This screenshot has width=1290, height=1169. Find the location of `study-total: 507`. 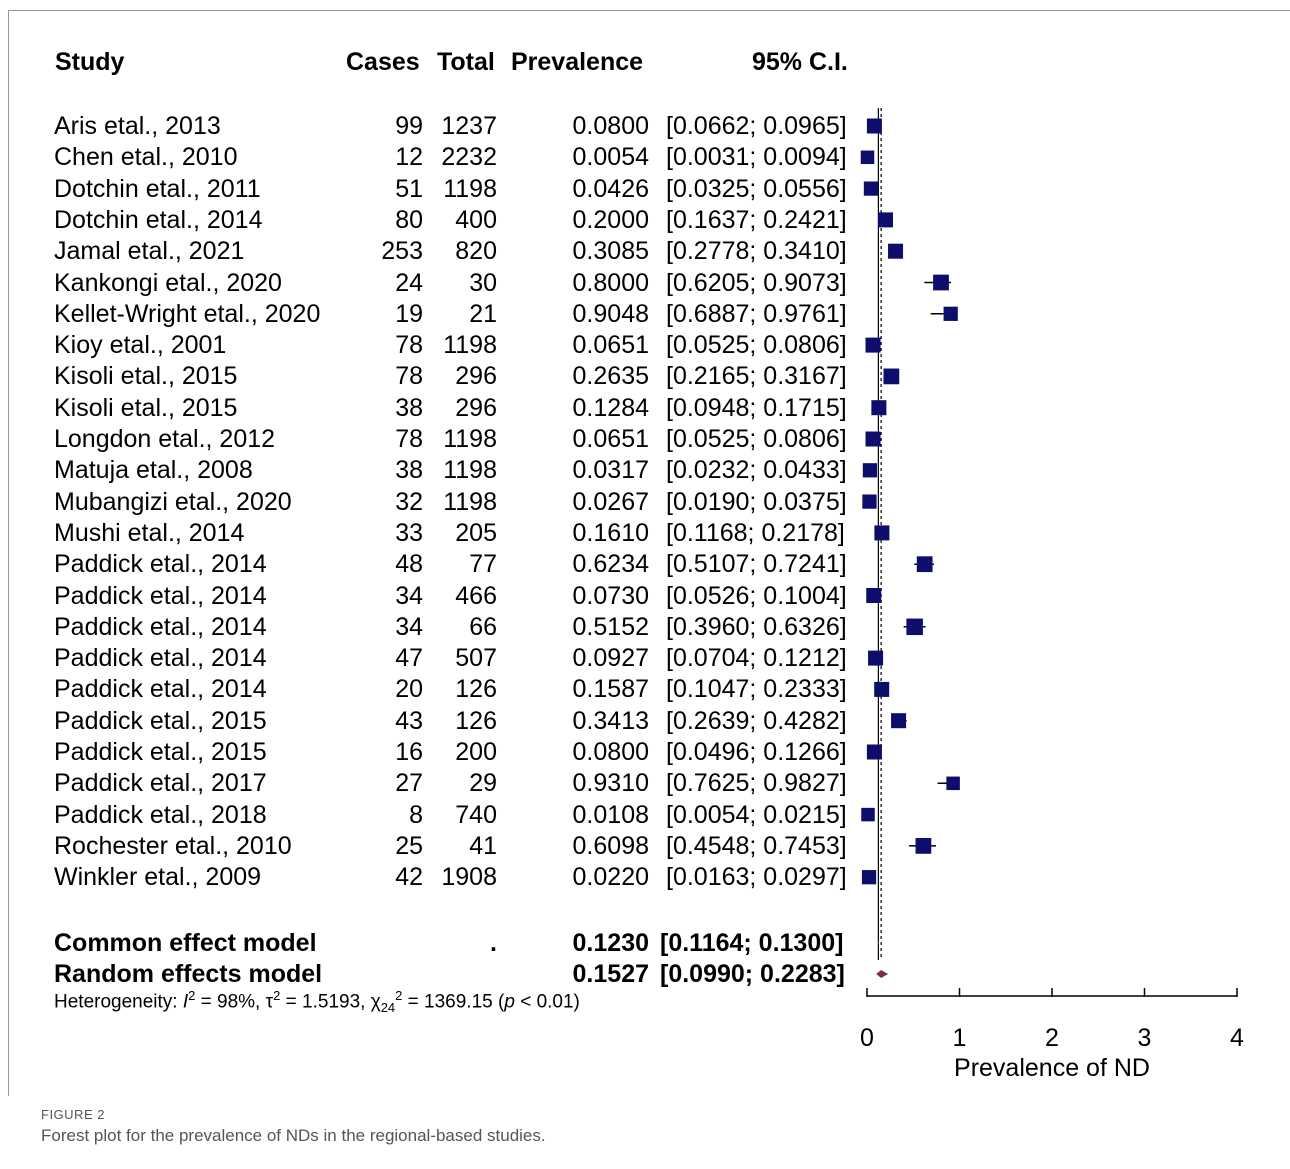

study-total: 507 is located at coordinates (476, 658).